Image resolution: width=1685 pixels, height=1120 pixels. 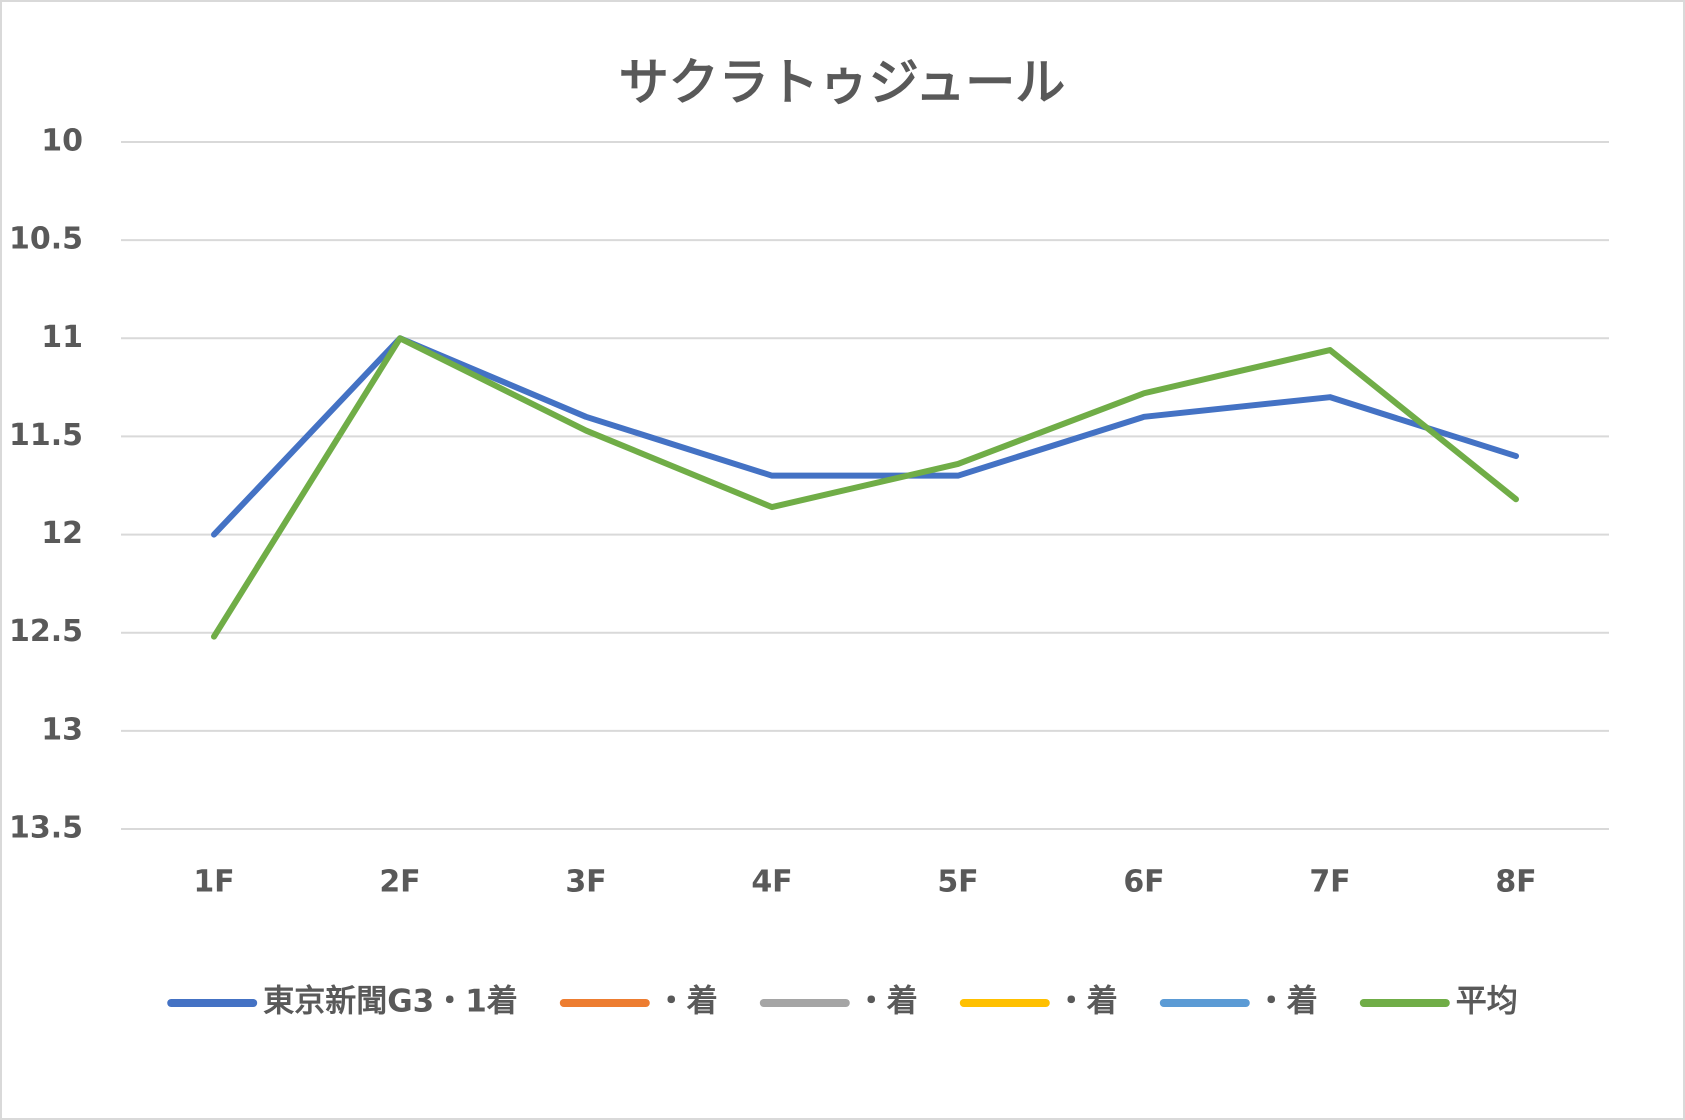 What do you see at coordinates (62, 337) in the screenshot?
I see `y-tick-label: 11` at bounding box center [62, 337].